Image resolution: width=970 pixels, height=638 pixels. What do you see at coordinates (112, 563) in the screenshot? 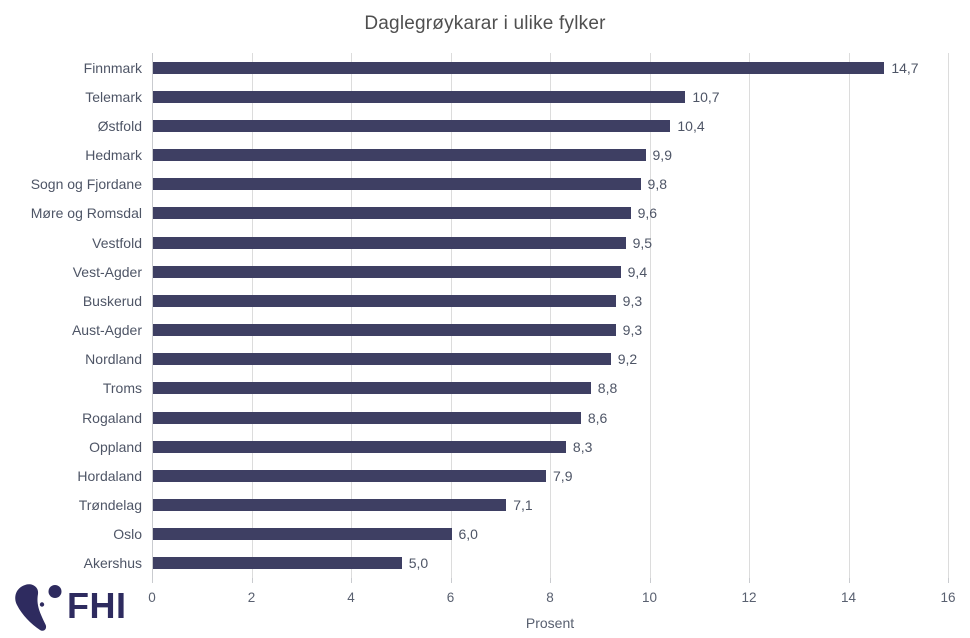
I see `category-label: Akershus` at bounding box center [112, 563].